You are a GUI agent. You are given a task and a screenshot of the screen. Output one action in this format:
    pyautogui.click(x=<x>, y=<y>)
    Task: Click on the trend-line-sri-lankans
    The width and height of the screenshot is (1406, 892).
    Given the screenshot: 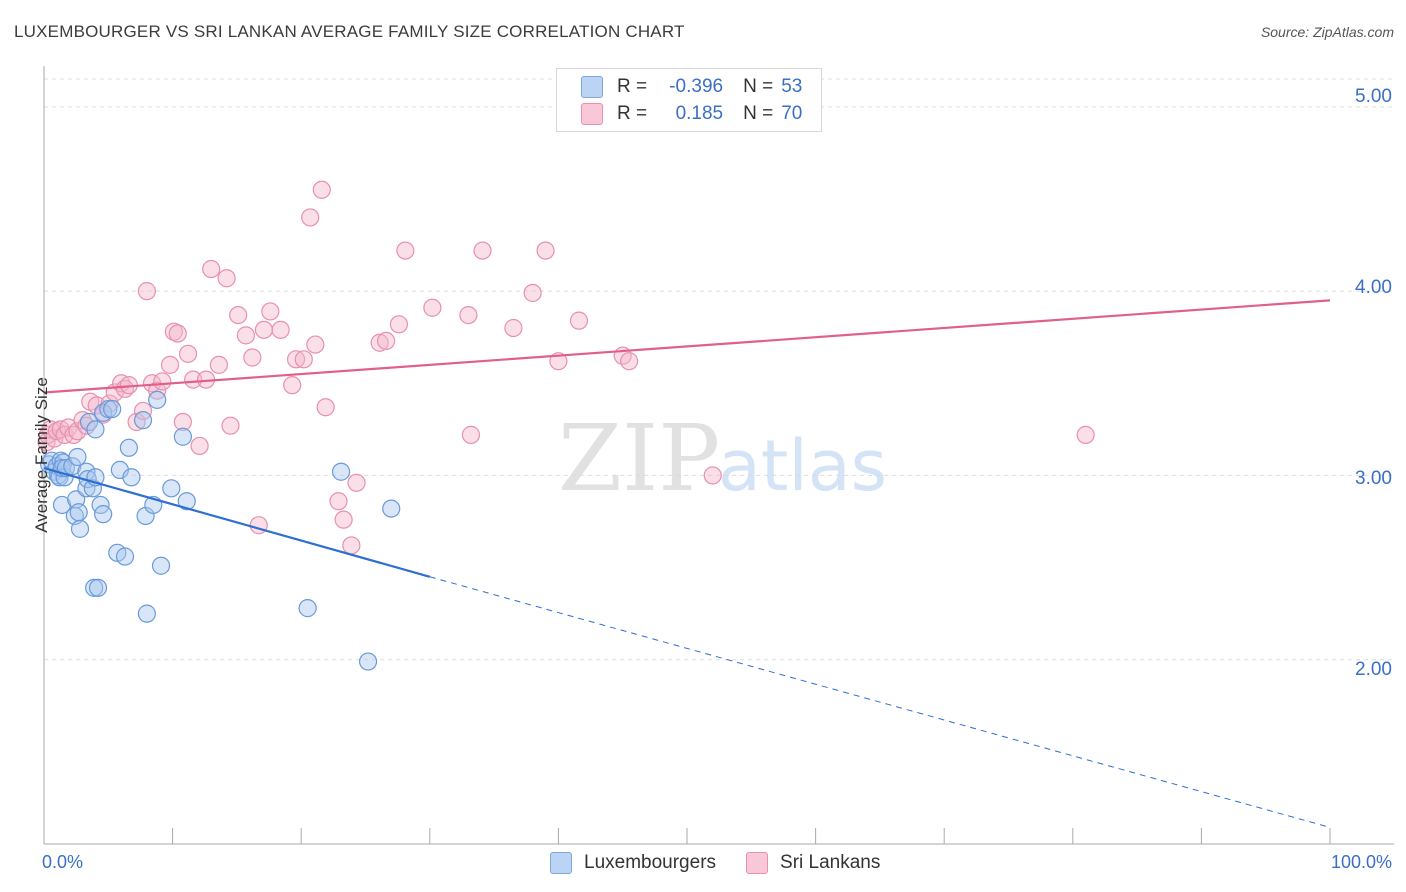 What is the action you would take?
    pyautogui.click(x=687, y=346)
    